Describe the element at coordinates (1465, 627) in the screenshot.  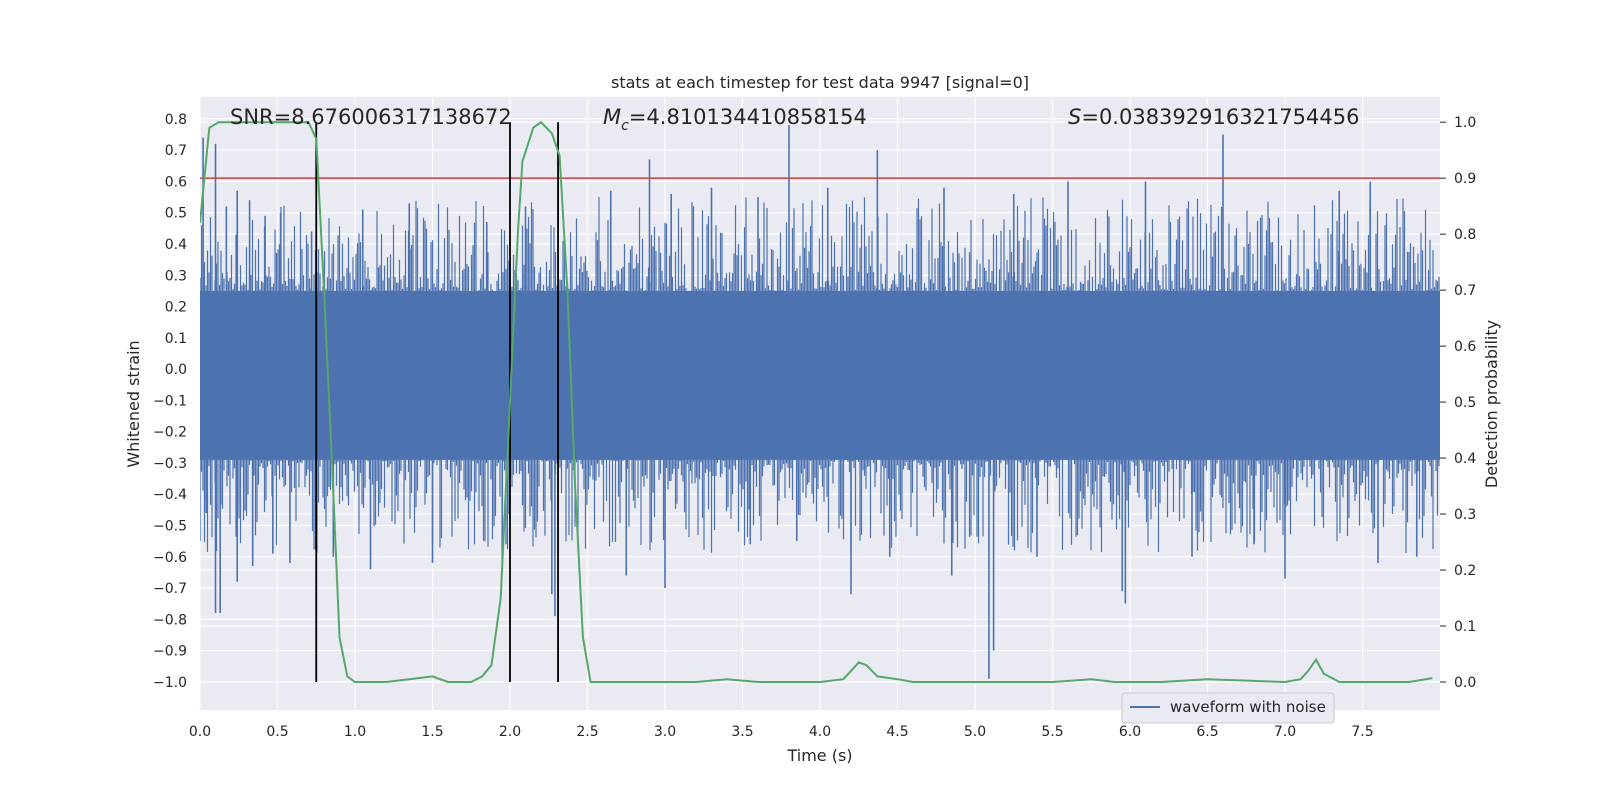
I see `y-right-tick-label: 0.1` at that location.